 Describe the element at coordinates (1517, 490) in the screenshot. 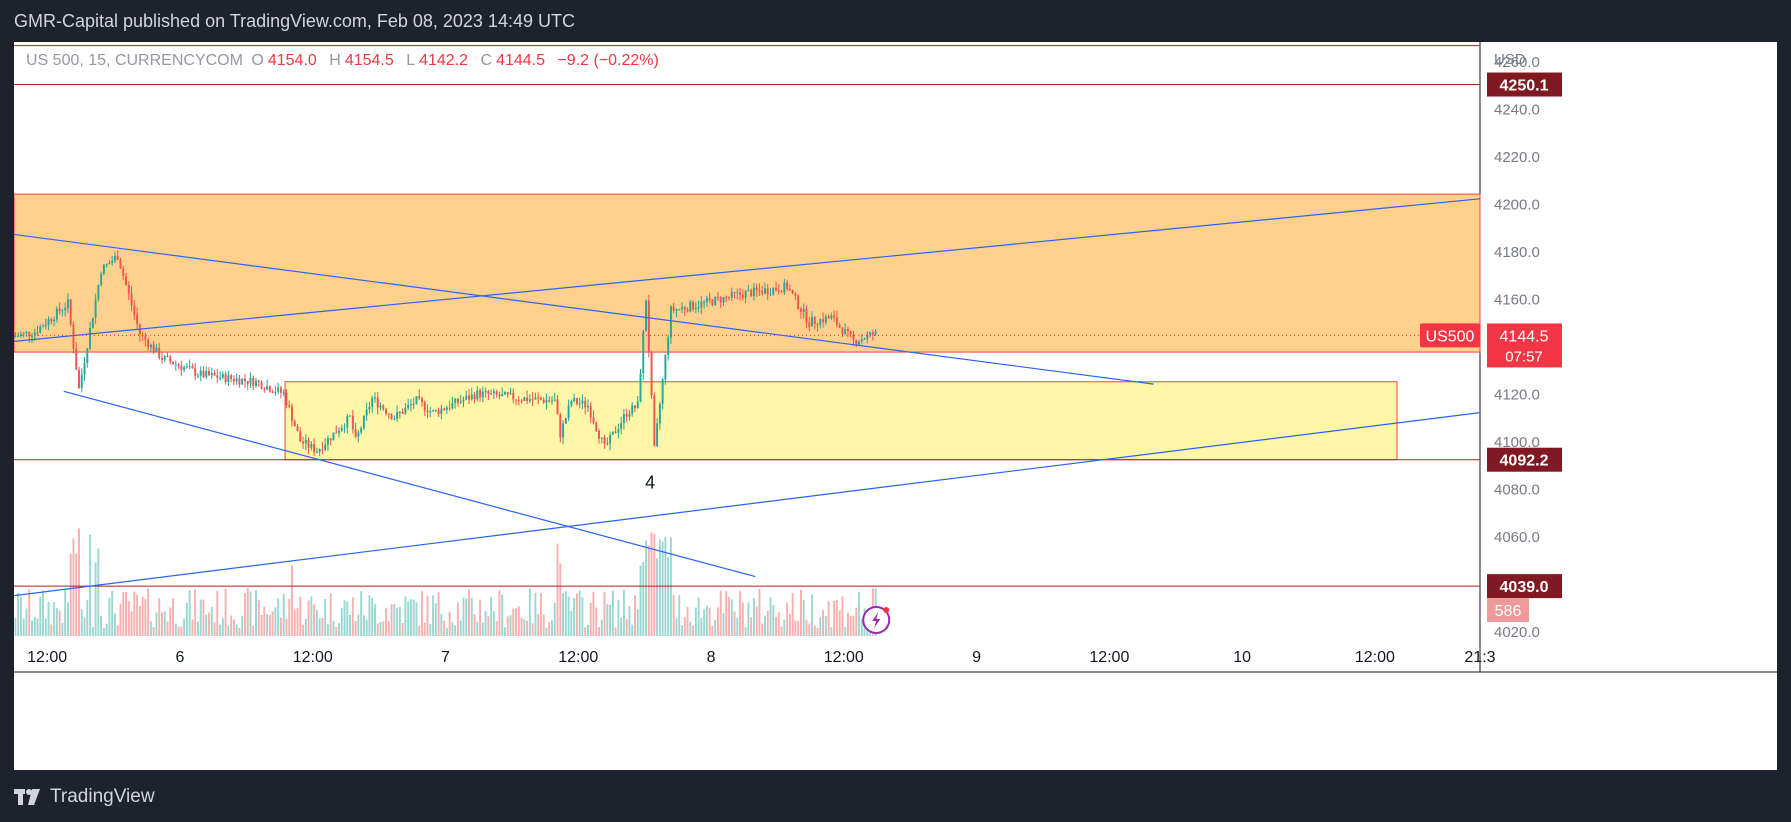

I see `y-tick-label: 4080.0` at that location.